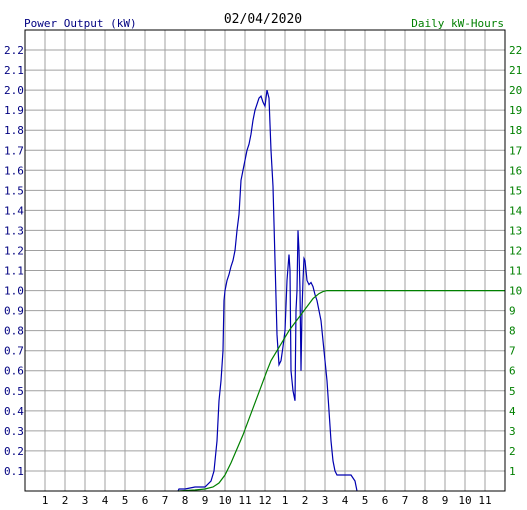  I want to click on left-tick-label: 2.1, so click(14, 70).